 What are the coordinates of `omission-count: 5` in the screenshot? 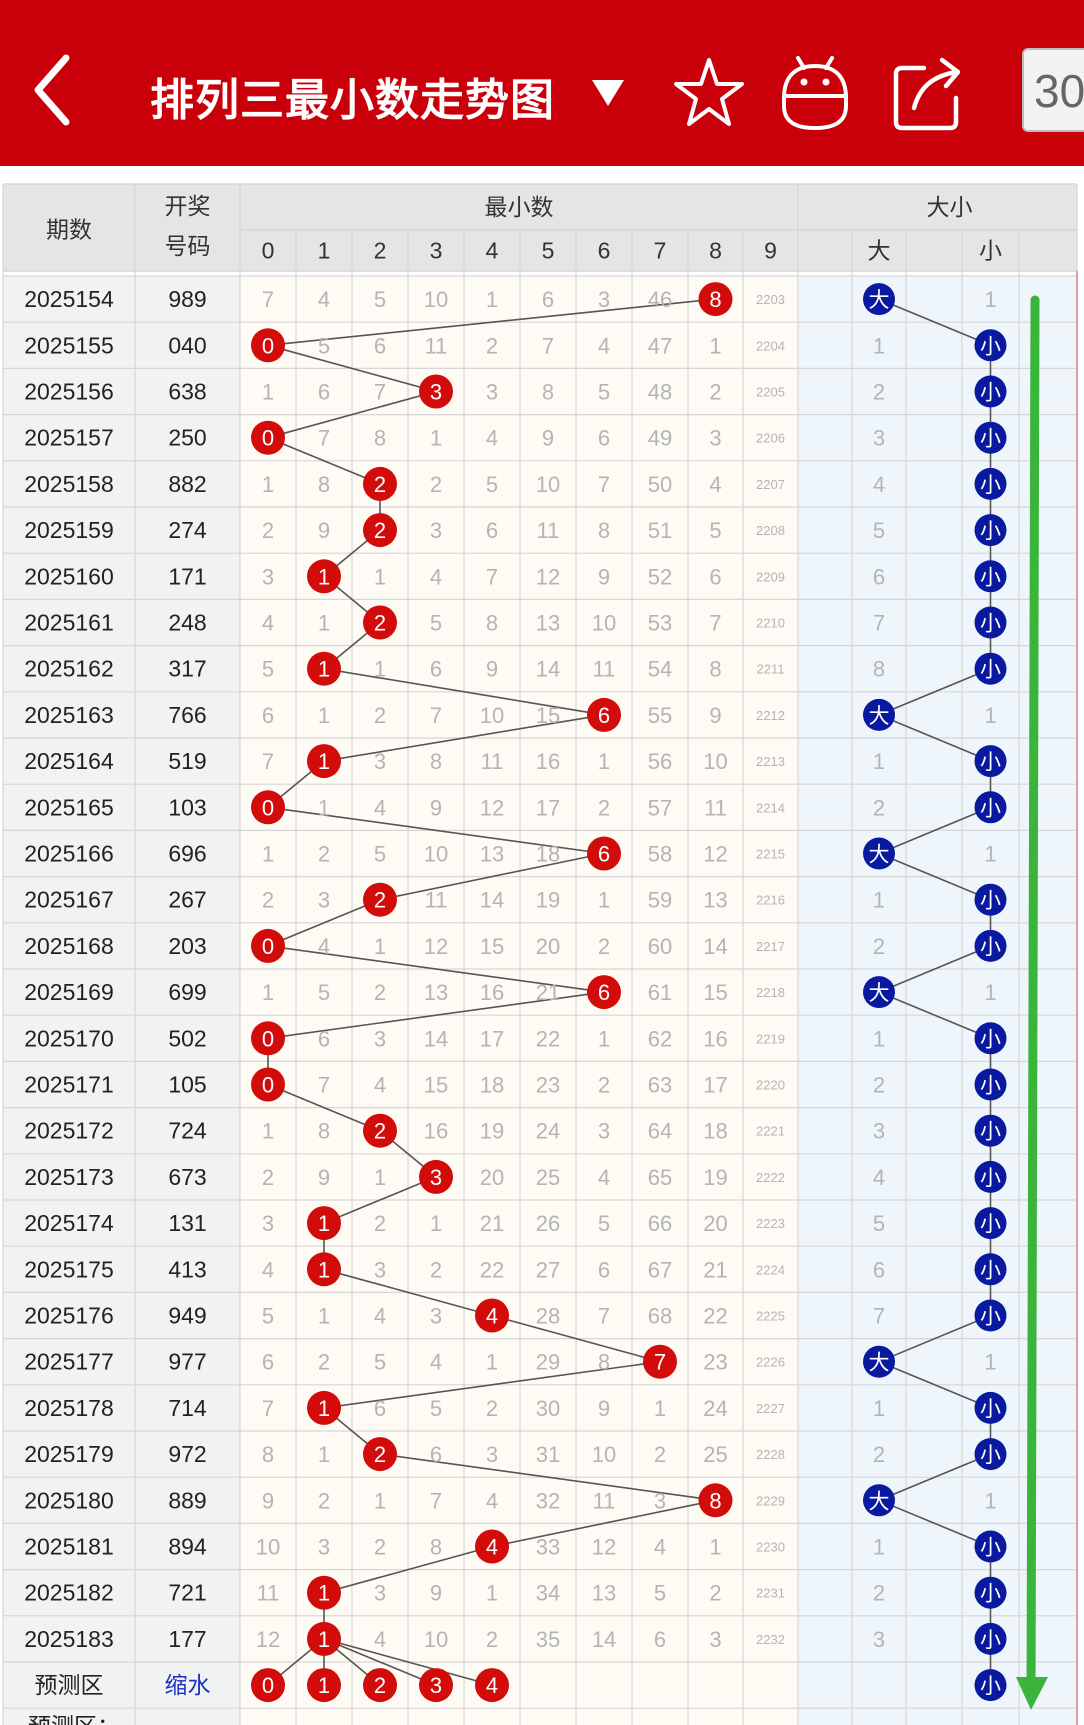 It's located at (879, 1223).